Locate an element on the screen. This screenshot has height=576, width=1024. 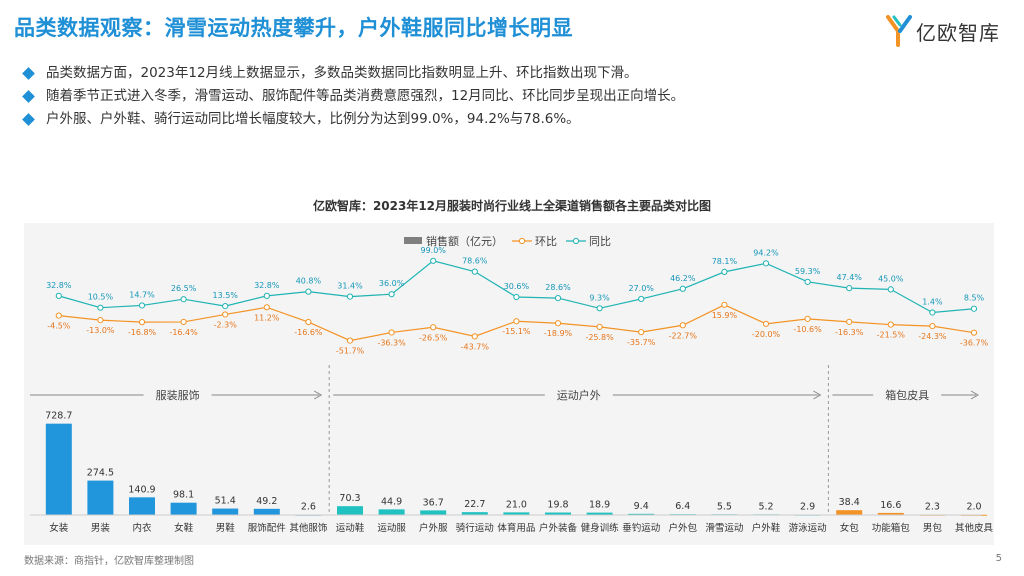
bar-value-label: 5.2 is located at coordinates (765, 506).